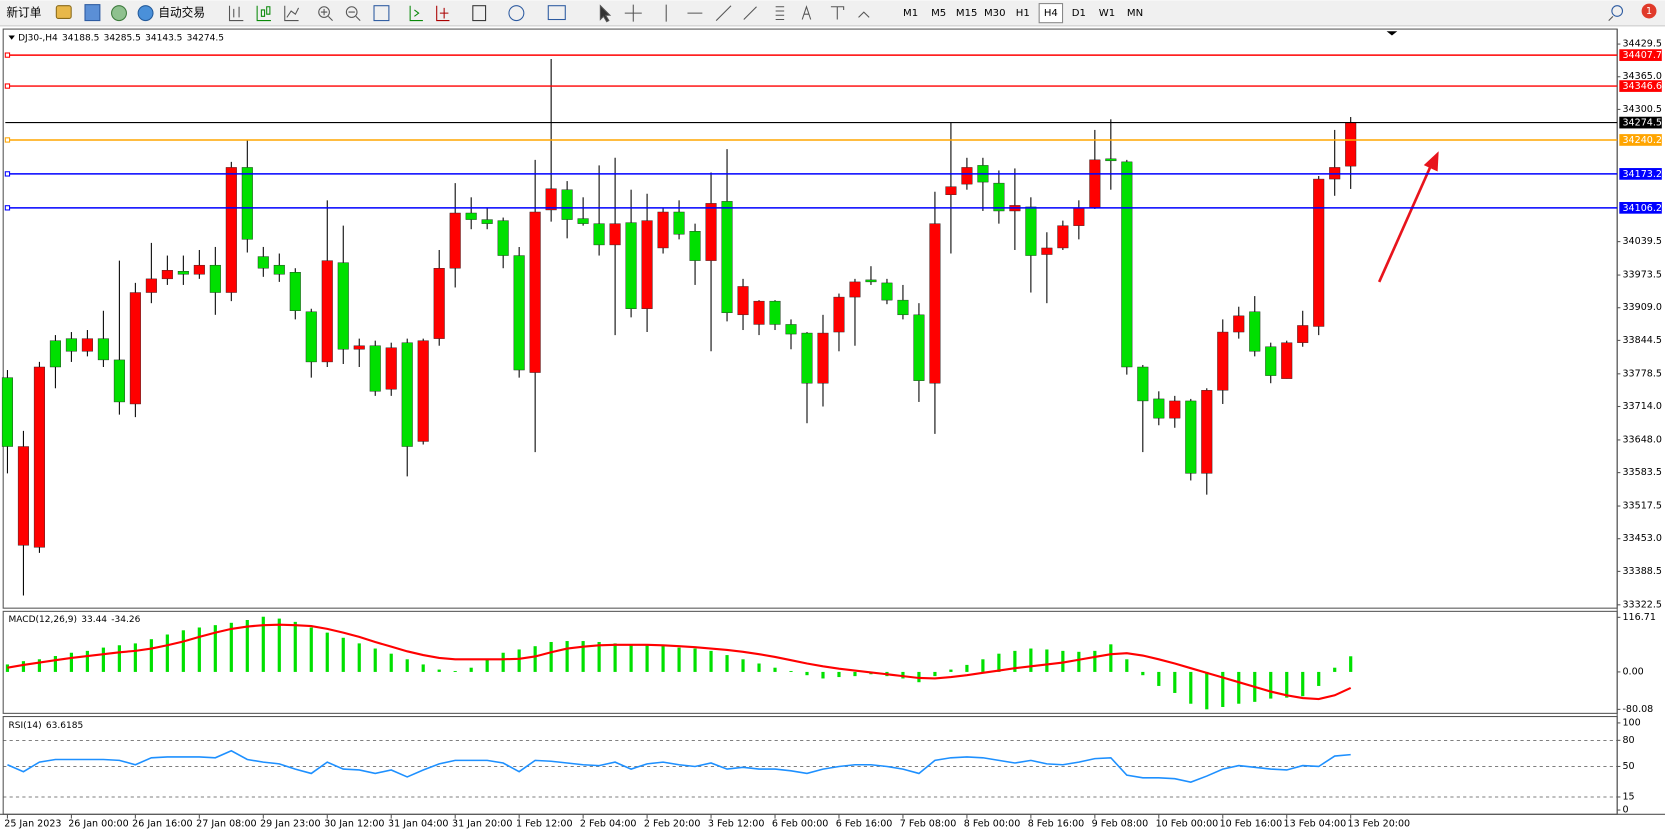  Describe the element at coordinates (1079, 13) in the screenshot. I see `timeframe-button: D1` at that location.